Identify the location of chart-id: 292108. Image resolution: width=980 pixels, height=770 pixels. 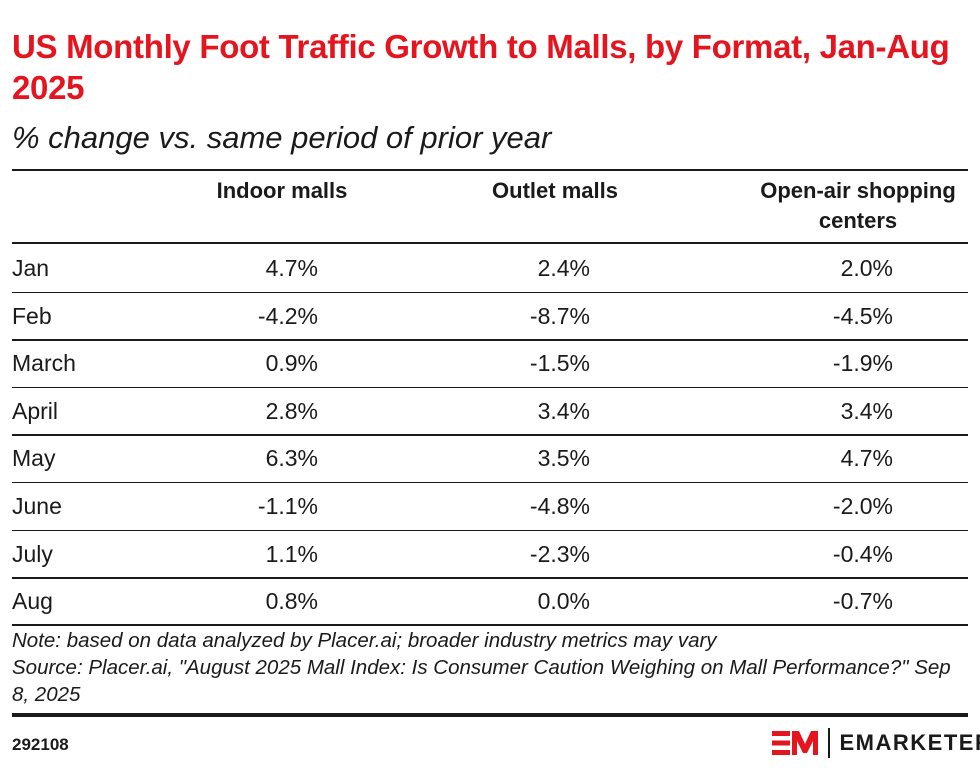
(40, 744).